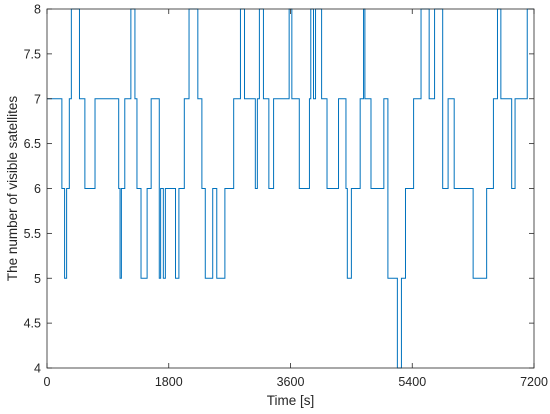  Describe the element at coordinates (32, 54) in the screenshot. I see `y-tick-label: 7.5` at that location.